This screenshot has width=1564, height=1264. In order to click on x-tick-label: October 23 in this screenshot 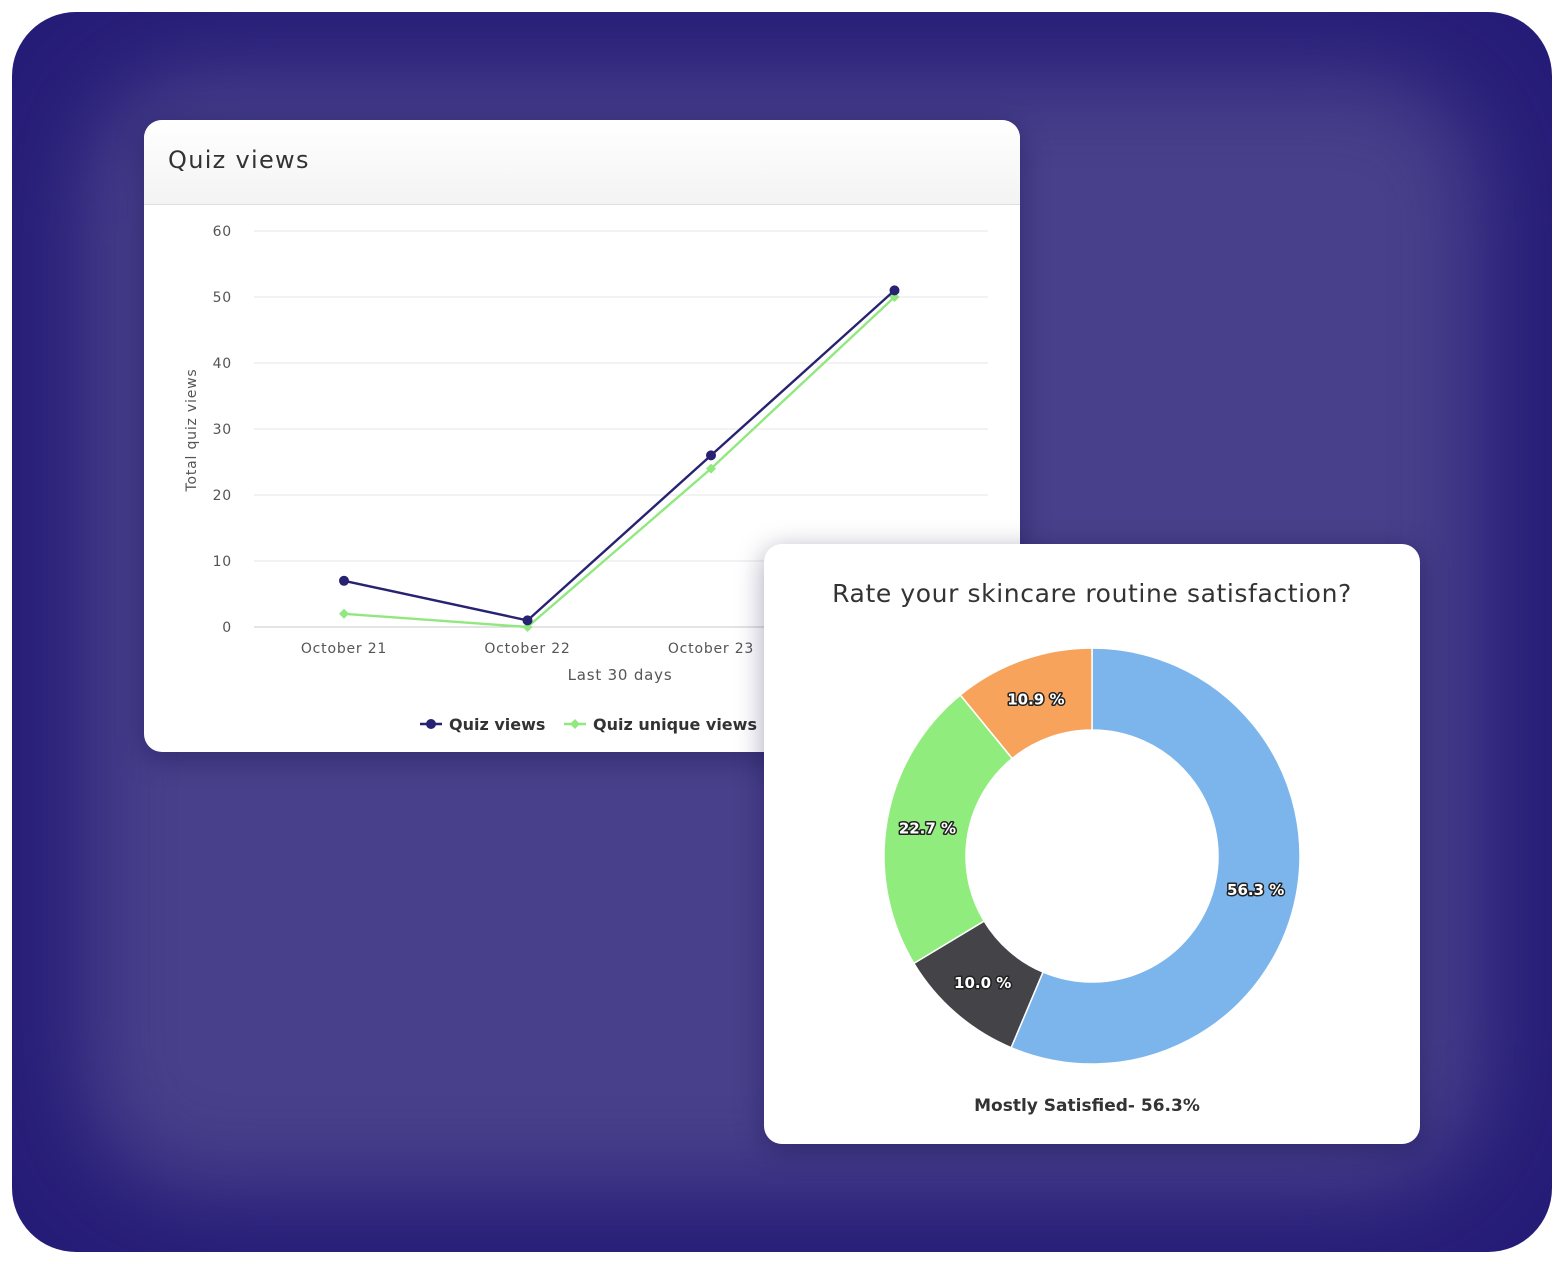, I will do `click(711, 649)`.